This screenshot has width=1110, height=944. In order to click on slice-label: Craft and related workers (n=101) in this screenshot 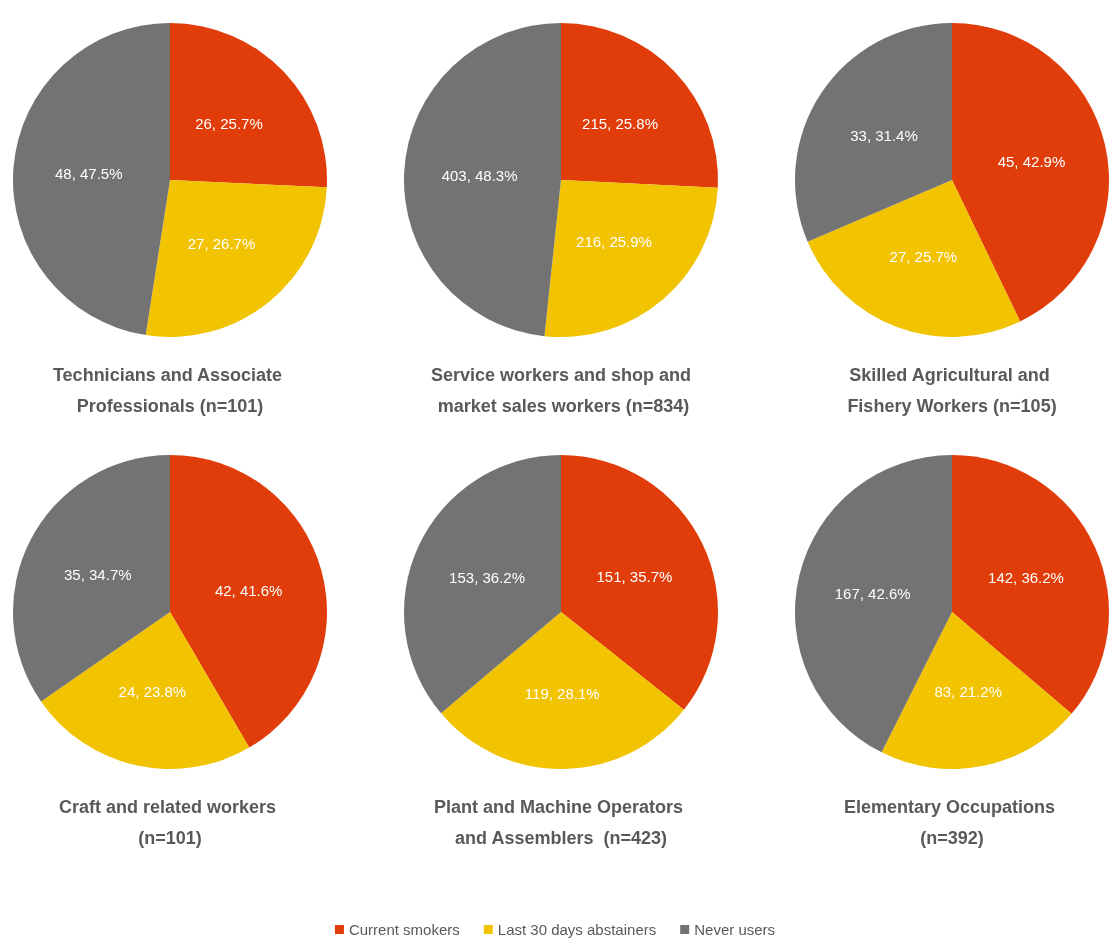, I will do `click(170, 822)`.